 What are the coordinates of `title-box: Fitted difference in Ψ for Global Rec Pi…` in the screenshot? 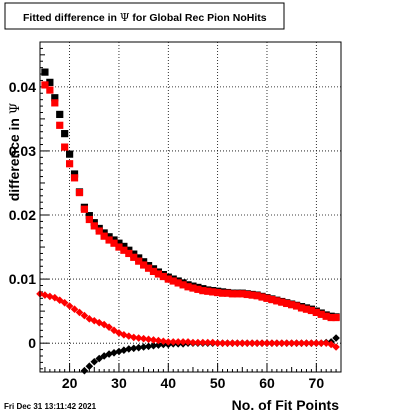 It's located at (144, 16).